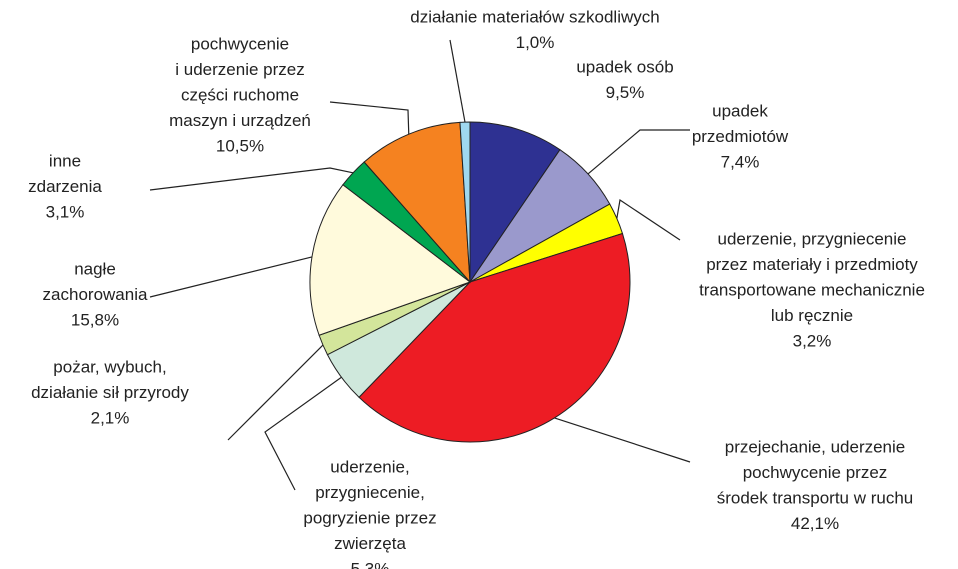  What do you see at coordinates (240, 43) in the screenshot?
I see `slice-label: pochwycenie` at bounding box center [240, 43].